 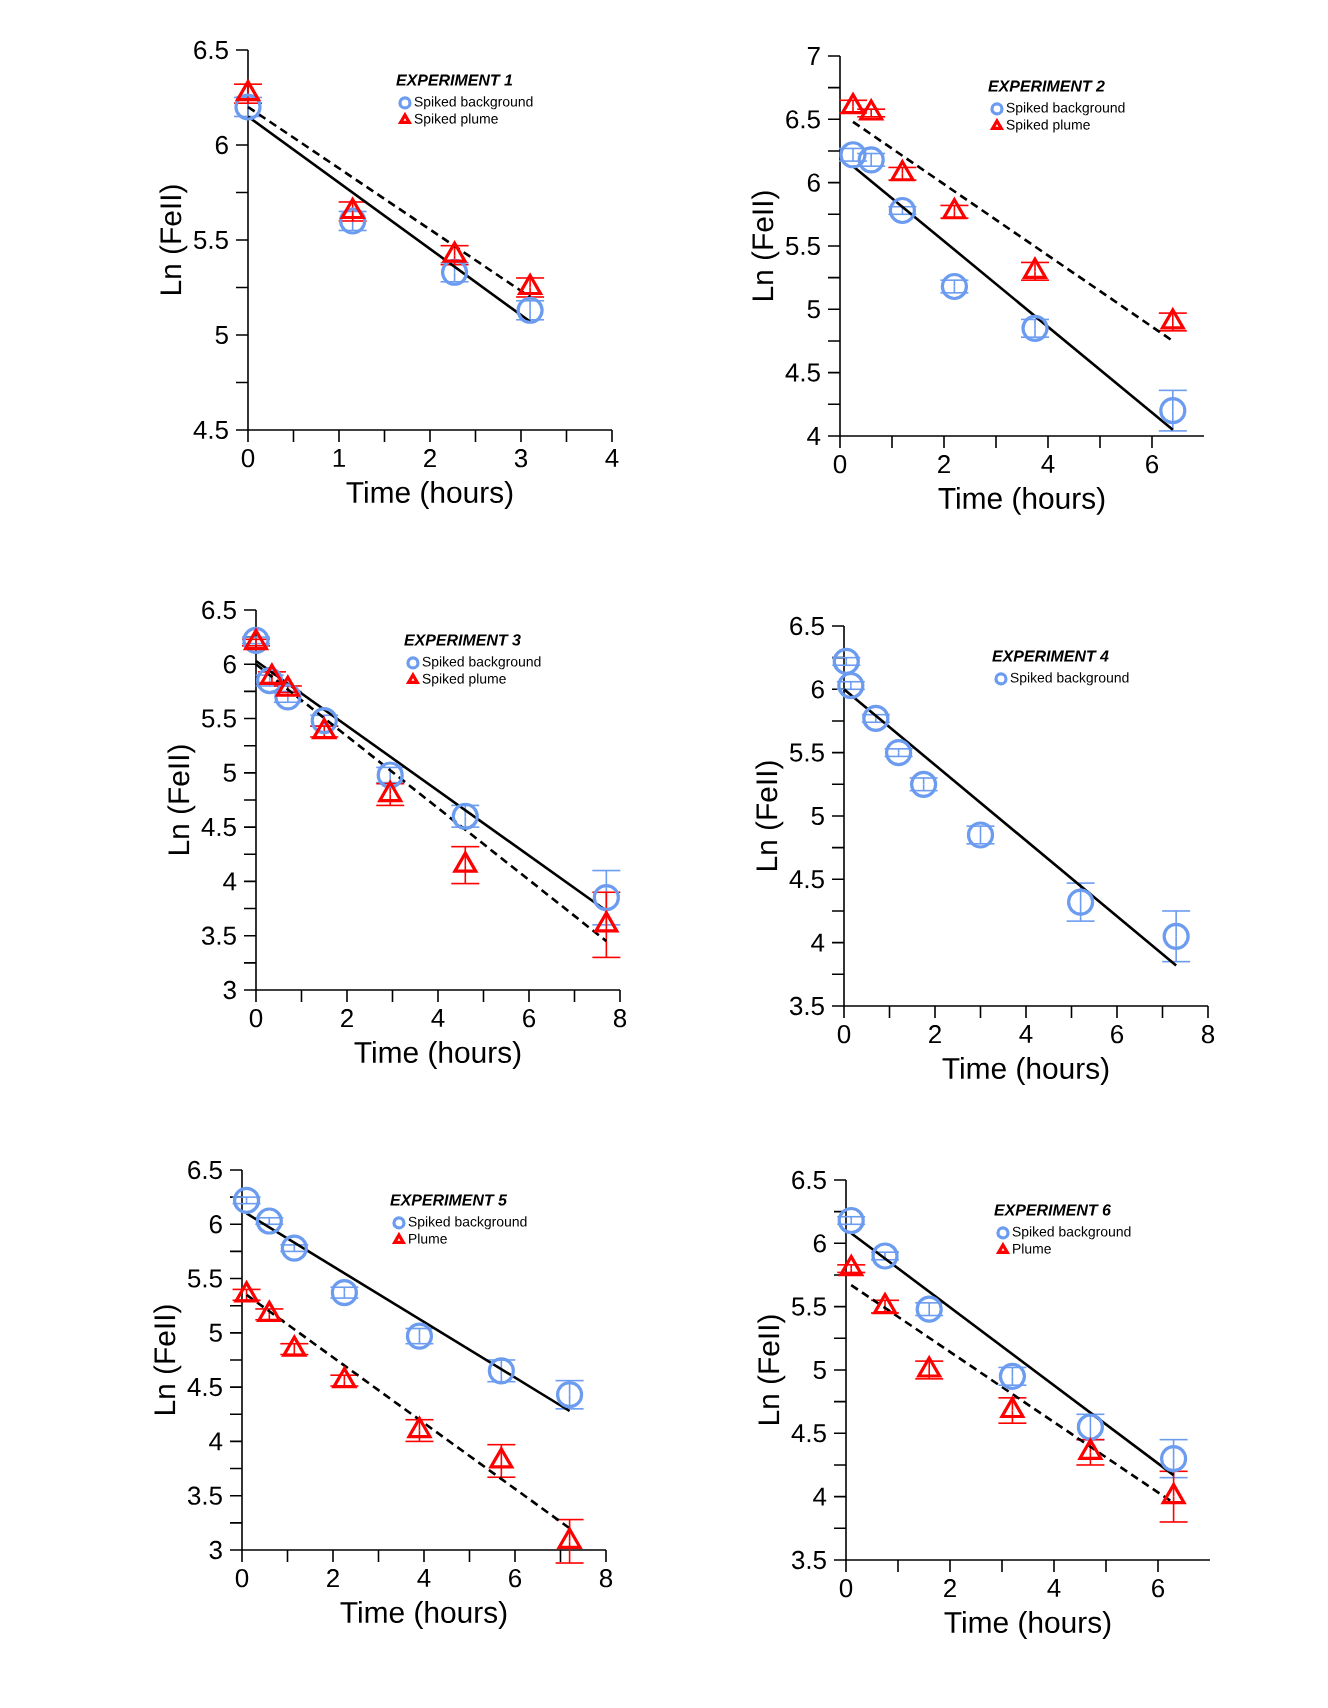 I want to click on y-tick-label: 3, so click(x=215, y=1550).